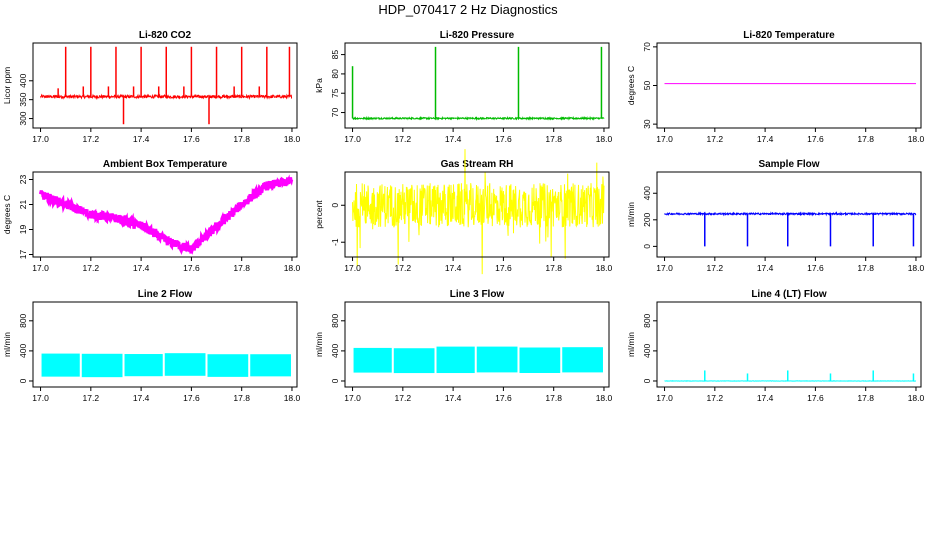  I want to click on panel-title: Line 4 (LT) Flow, so click(789, 294).